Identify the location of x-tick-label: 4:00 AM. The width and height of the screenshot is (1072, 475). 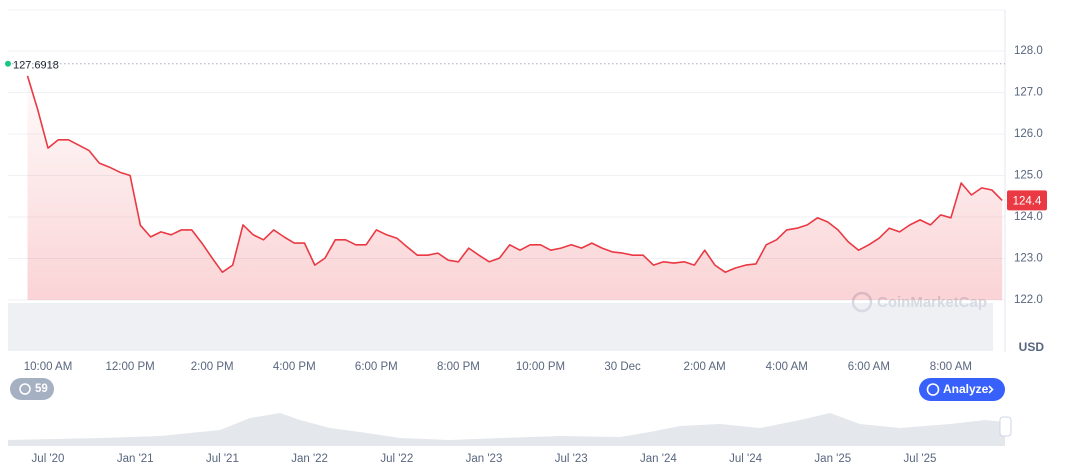
(787, 367).